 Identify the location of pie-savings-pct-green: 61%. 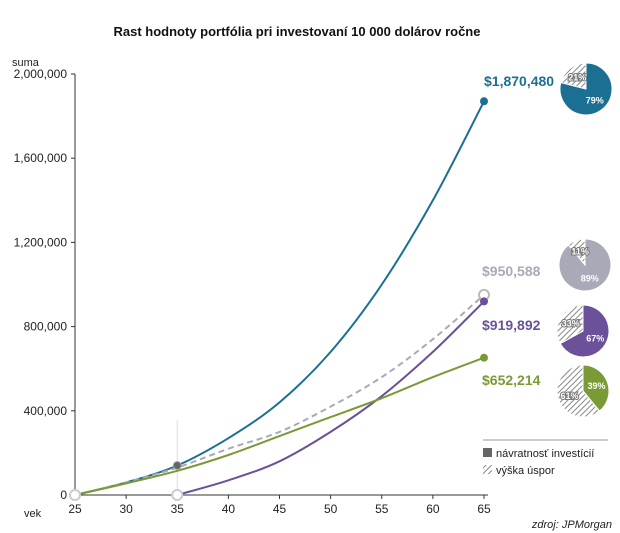
(569, 396).